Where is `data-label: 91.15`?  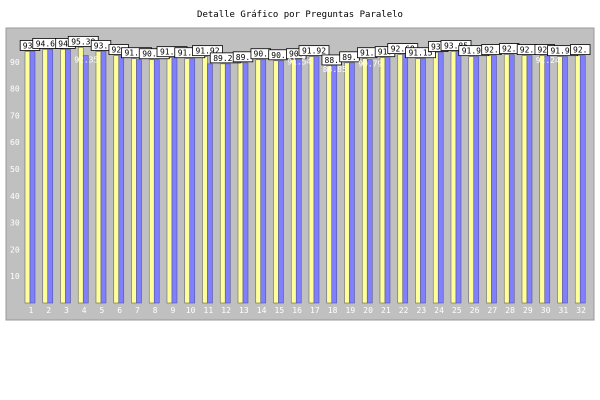 data-label: 91.15 is located at coordinates (190, 53).